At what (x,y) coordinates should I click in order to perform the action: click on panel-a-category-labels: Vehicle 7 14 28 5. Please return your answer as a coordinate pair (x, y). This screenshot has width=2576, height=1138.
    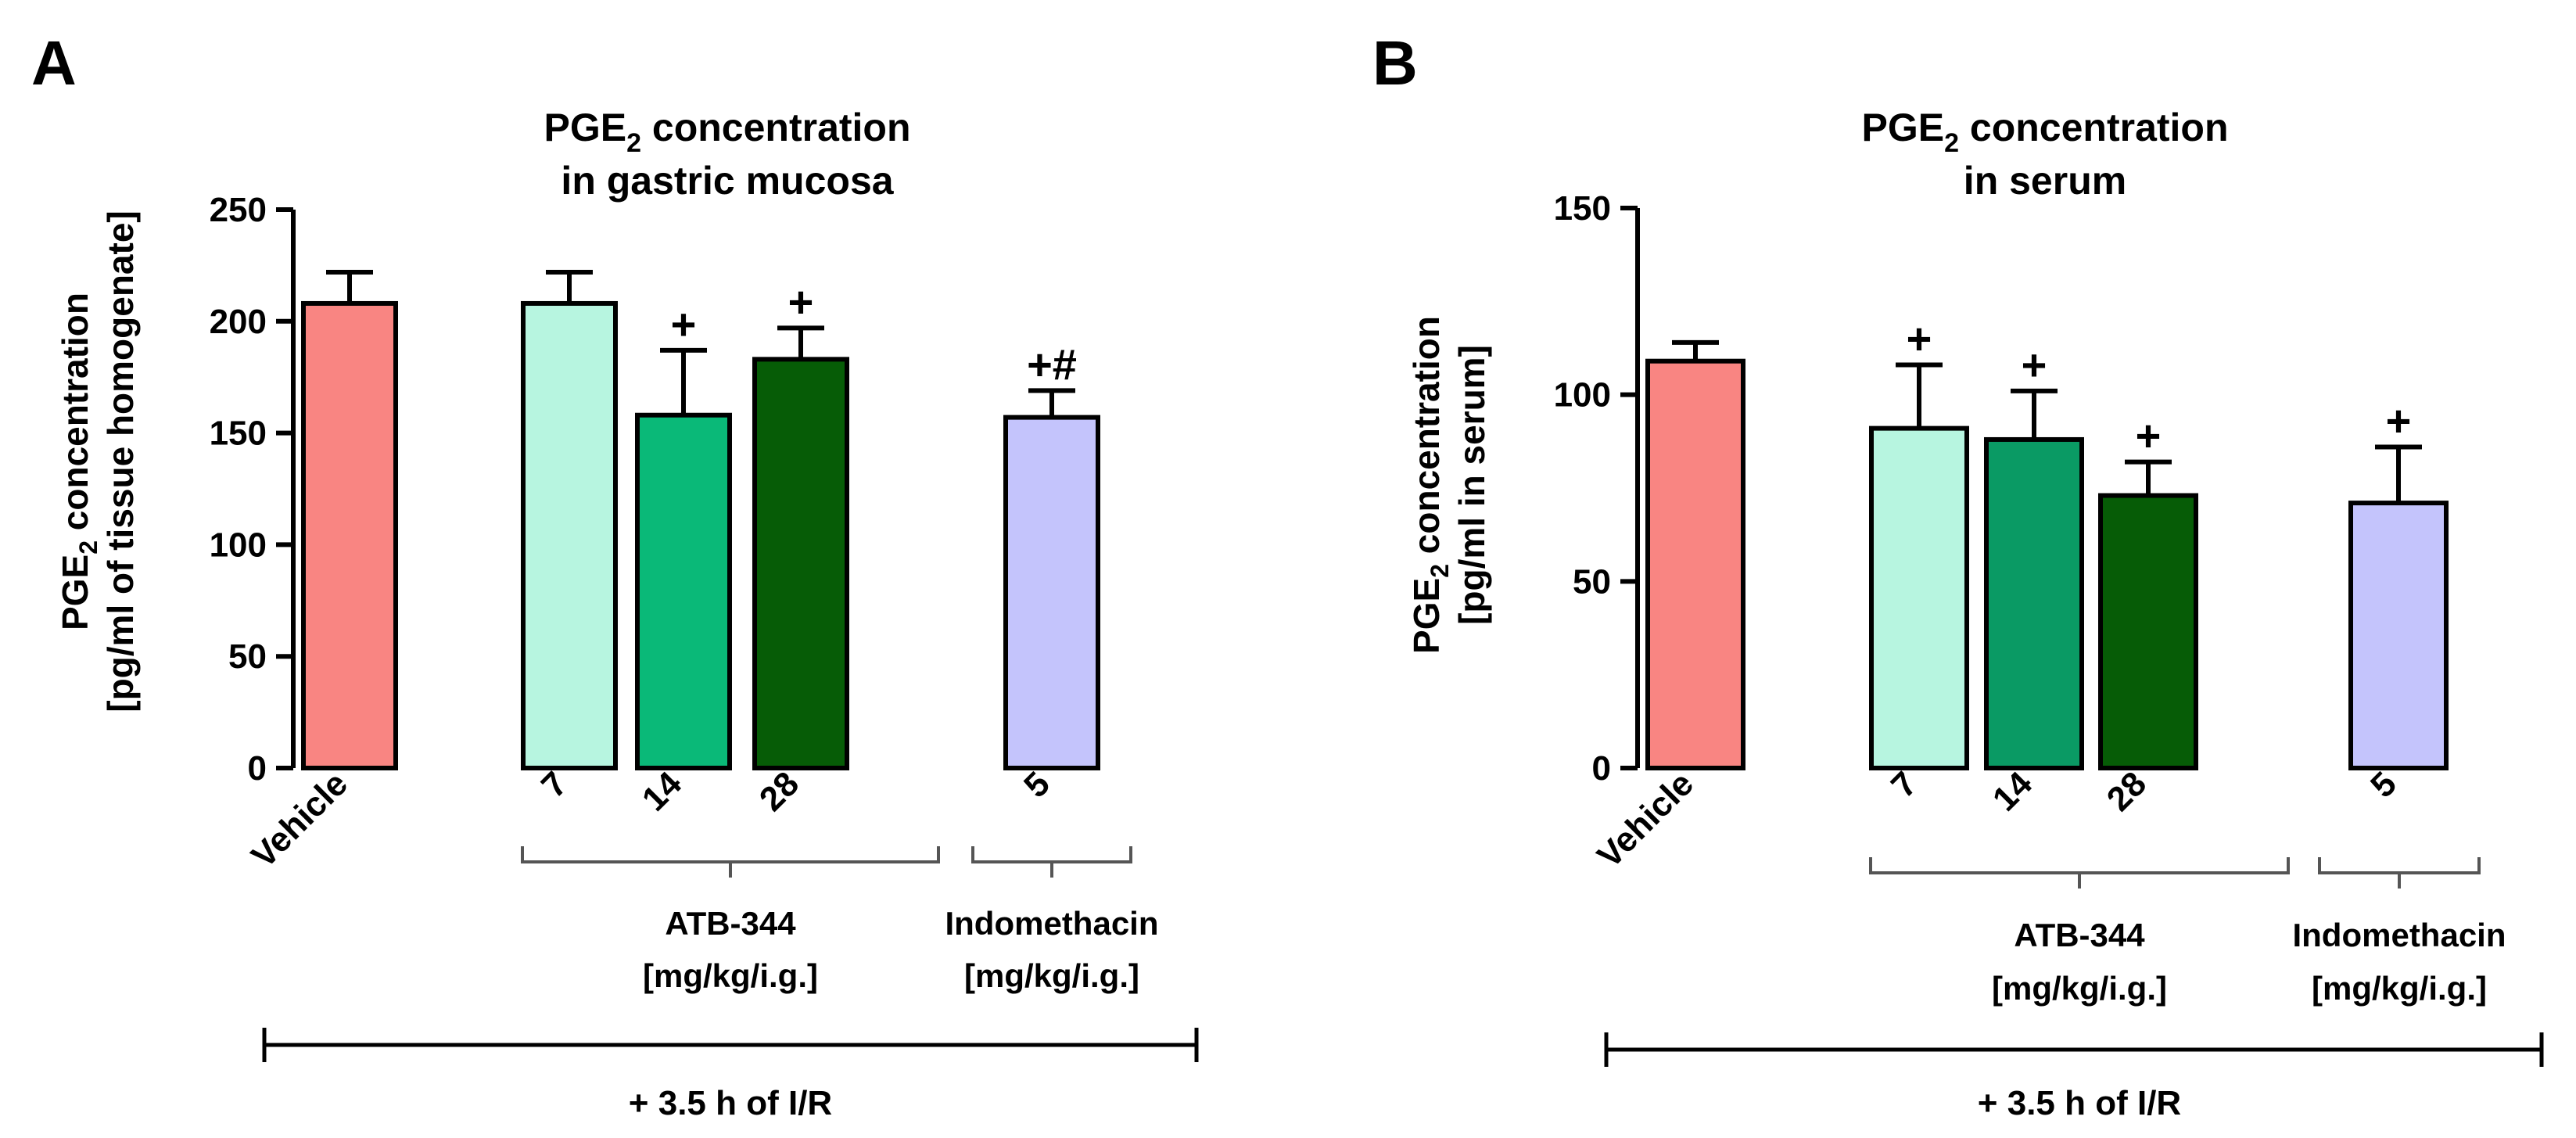
    Looking at the image, I should click on (650, 820).